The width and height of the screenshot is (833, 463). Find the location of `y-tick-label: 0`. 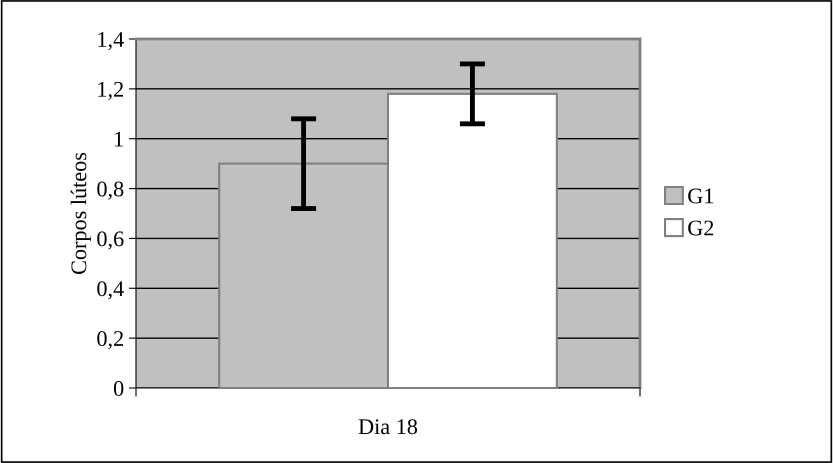

y-tick-label: 0 is located at coordinates (119, 388).